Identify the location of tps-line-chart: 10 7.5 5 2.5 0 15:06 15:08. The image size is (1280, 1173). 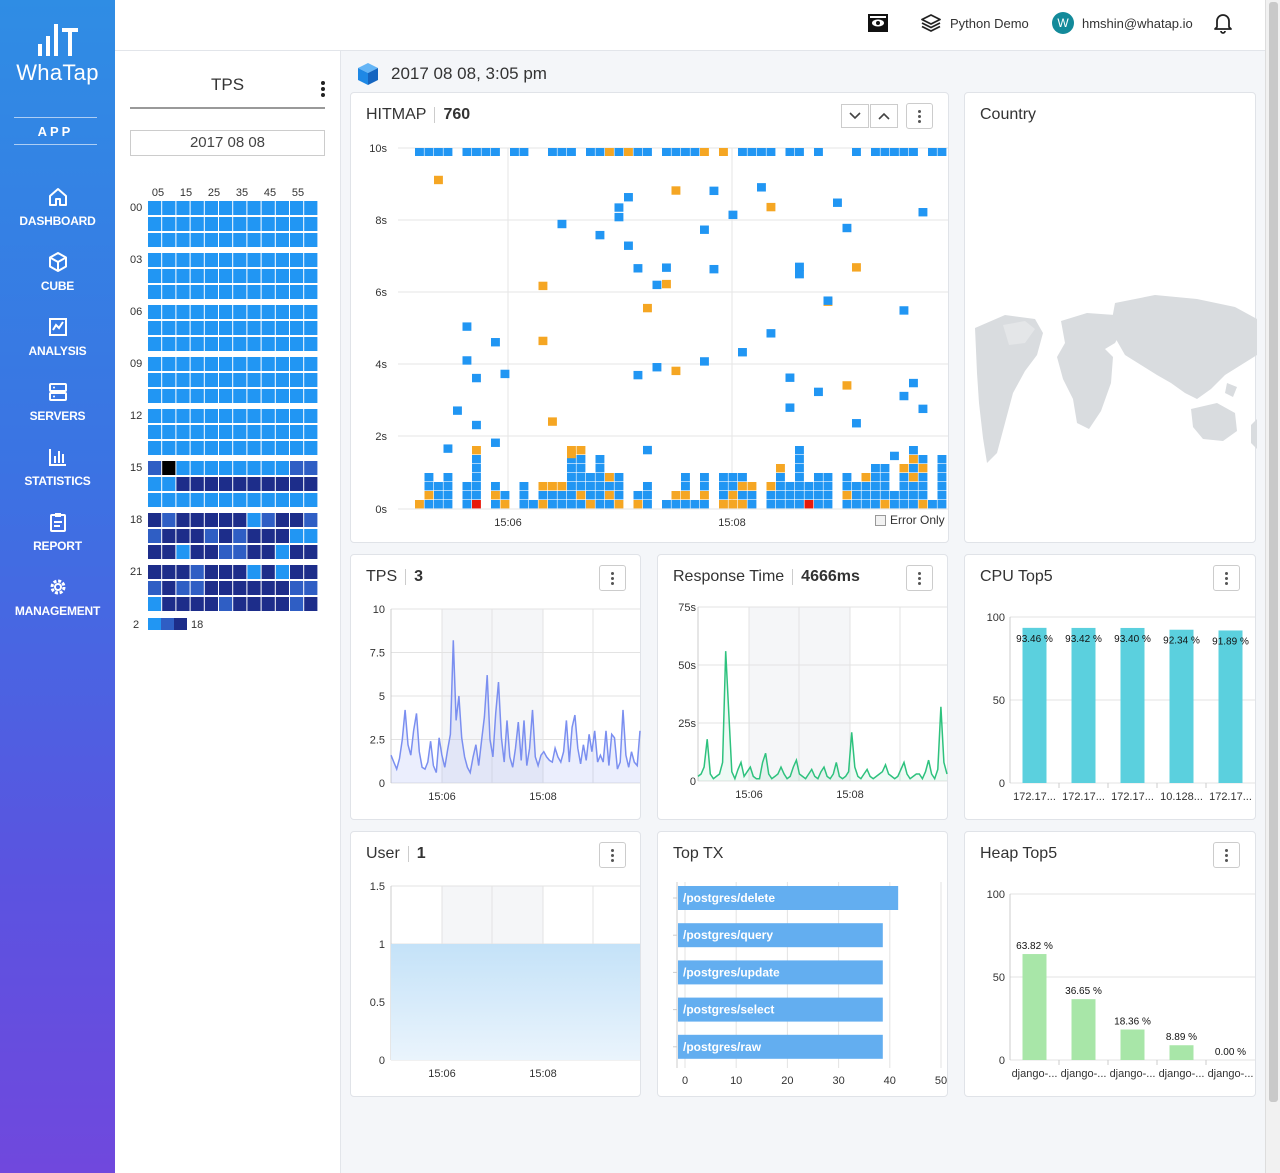
(496, 688).